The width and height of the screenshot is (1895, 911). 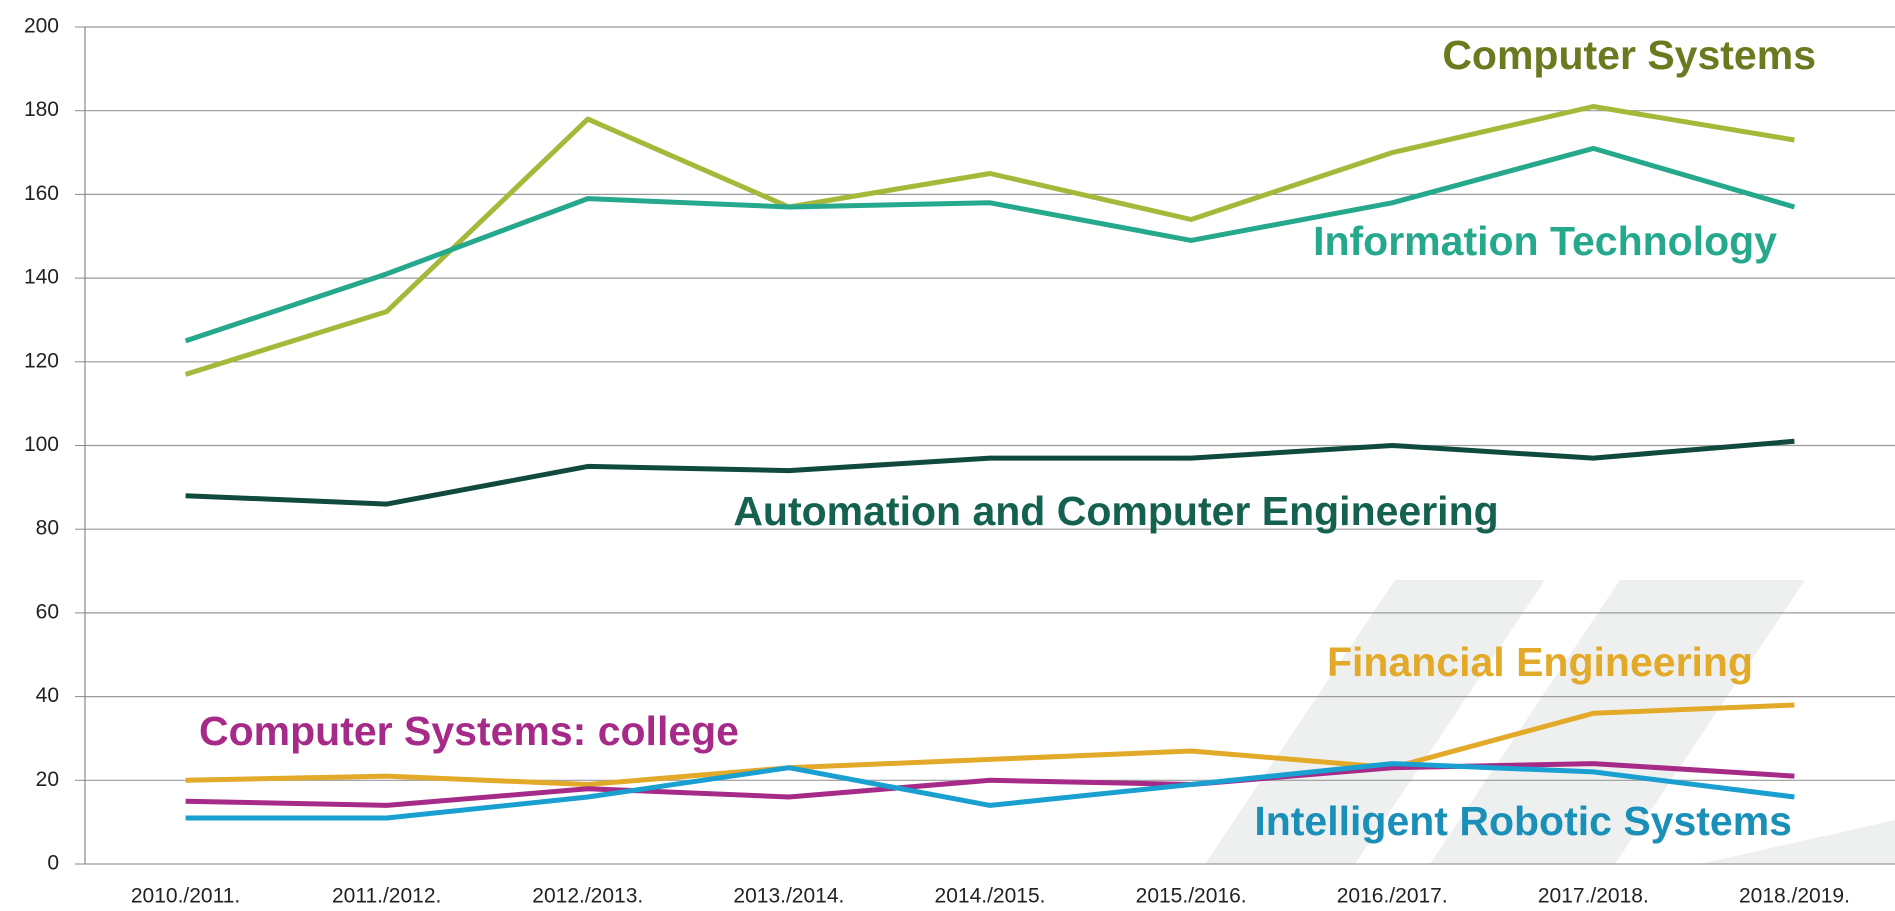 I want to click on y-tick-label: 140, so click(x=41, y=277).